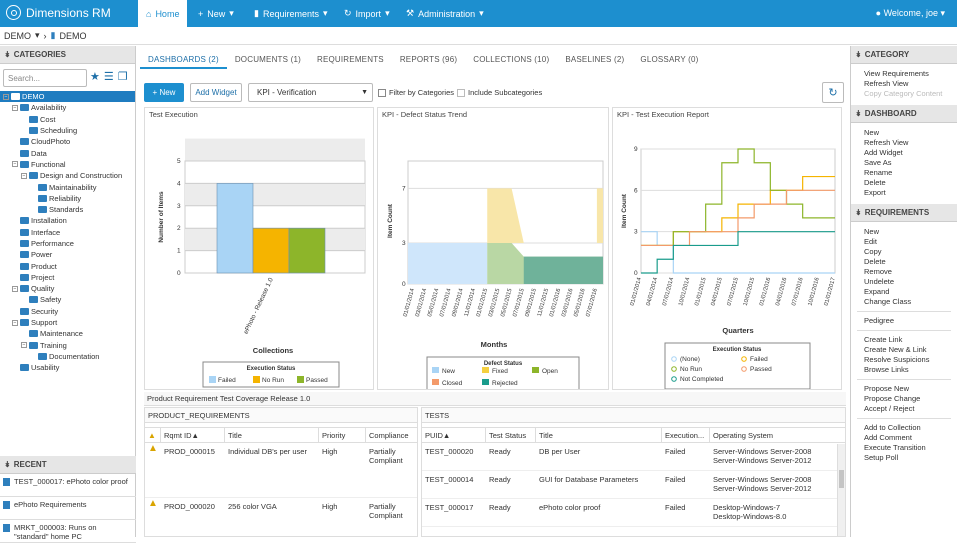  Describe the element at coordinates (833, 92) in the screenshot. I see `refresh-button: ↻` at that location.